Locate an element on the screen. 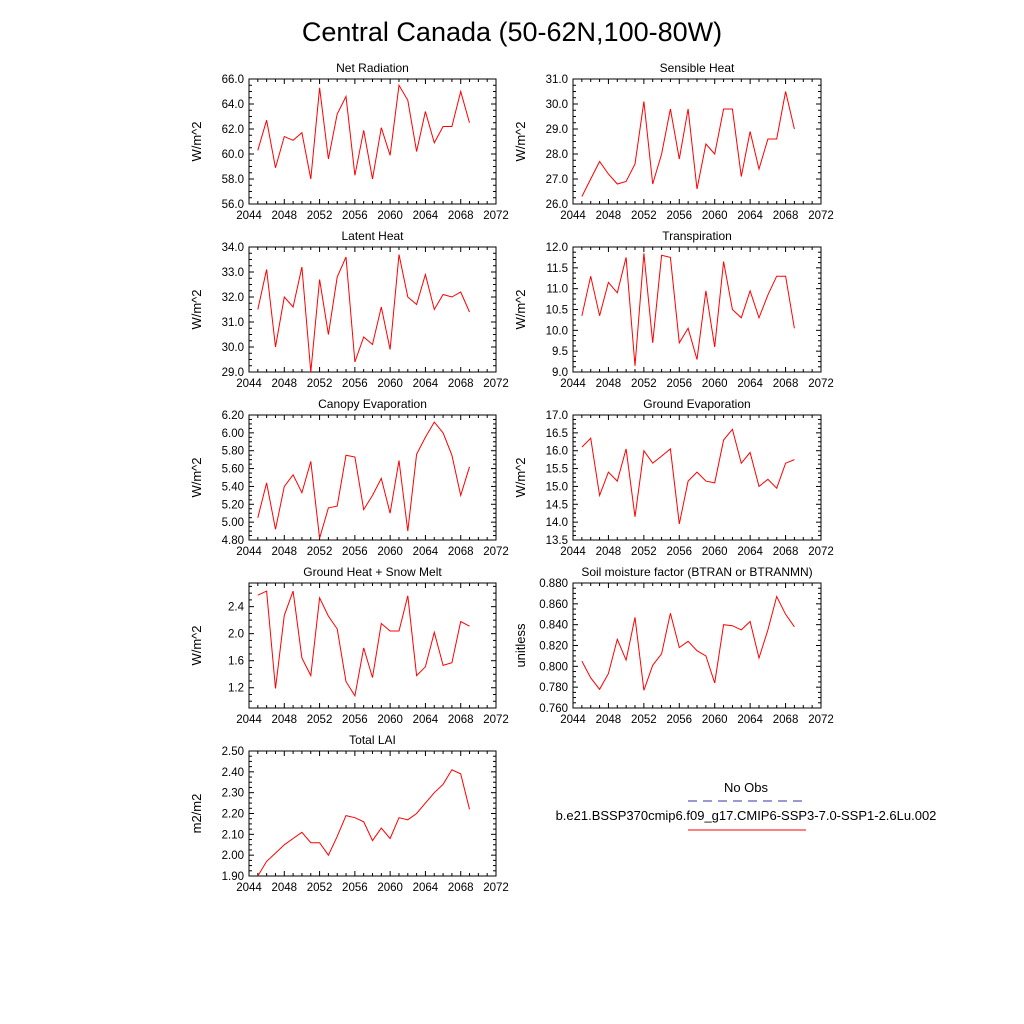  y-tick-label: 2.30 is located at coordinates (233, 794).